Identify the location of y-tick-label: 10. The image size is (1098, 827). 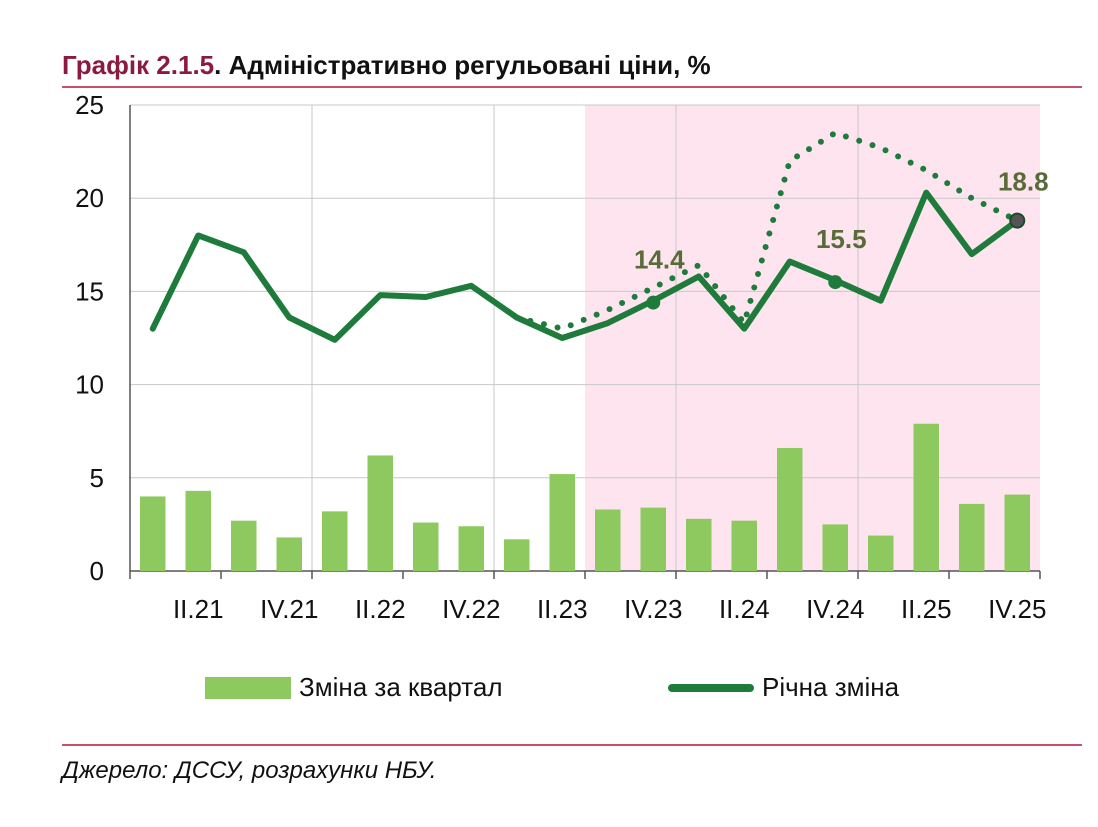
(89, 385).